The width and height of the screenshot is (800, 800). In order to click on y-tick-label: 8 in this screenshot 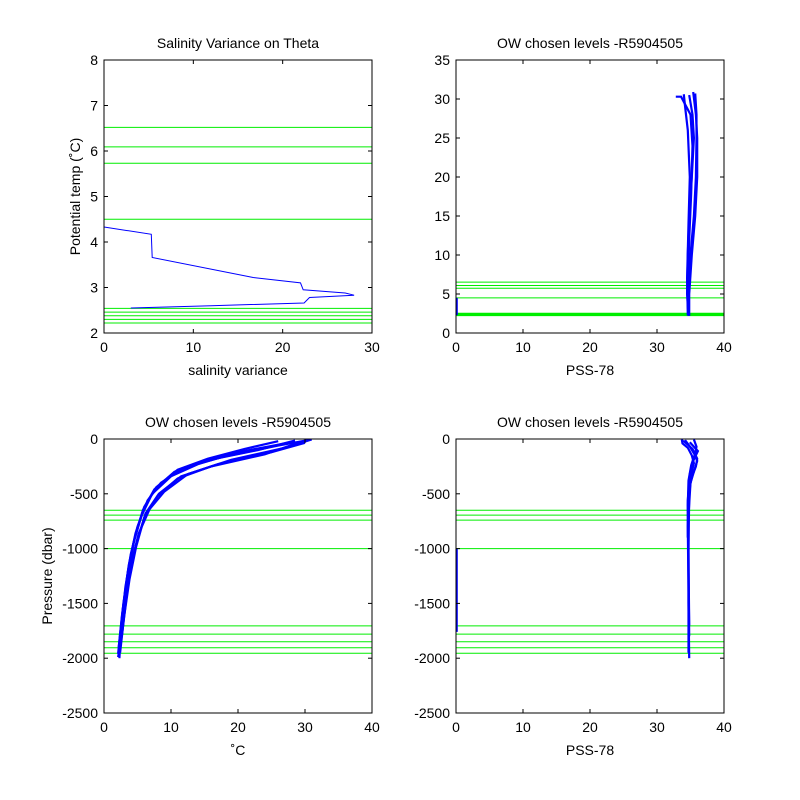, I will do `click(94, 60)`.